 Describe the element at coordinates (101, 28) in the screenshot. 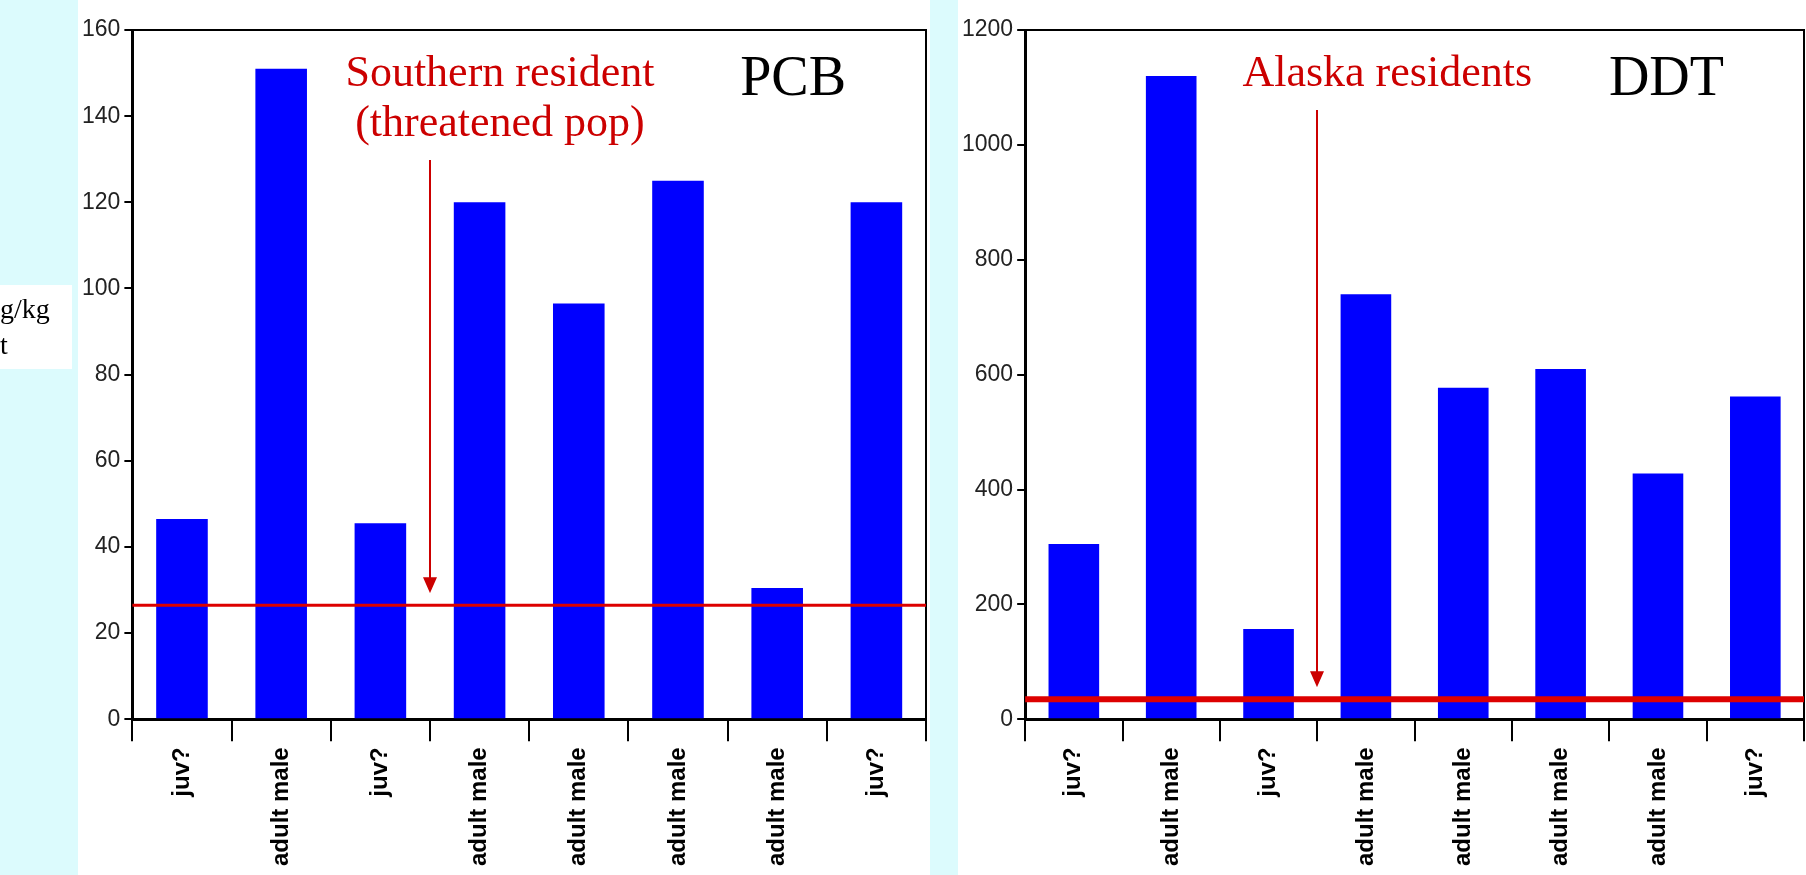

I see `y-tick-label: 160` at that location.